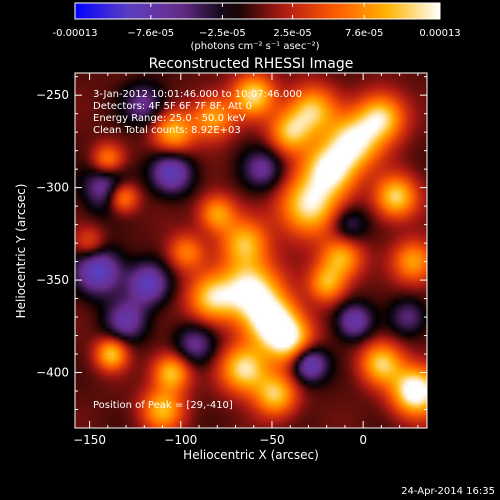 This screenshot has height=500, width=500. Describe the element at coordinates (52, 95) in the screenshot. I see `y-tick-label: −250` at that location.